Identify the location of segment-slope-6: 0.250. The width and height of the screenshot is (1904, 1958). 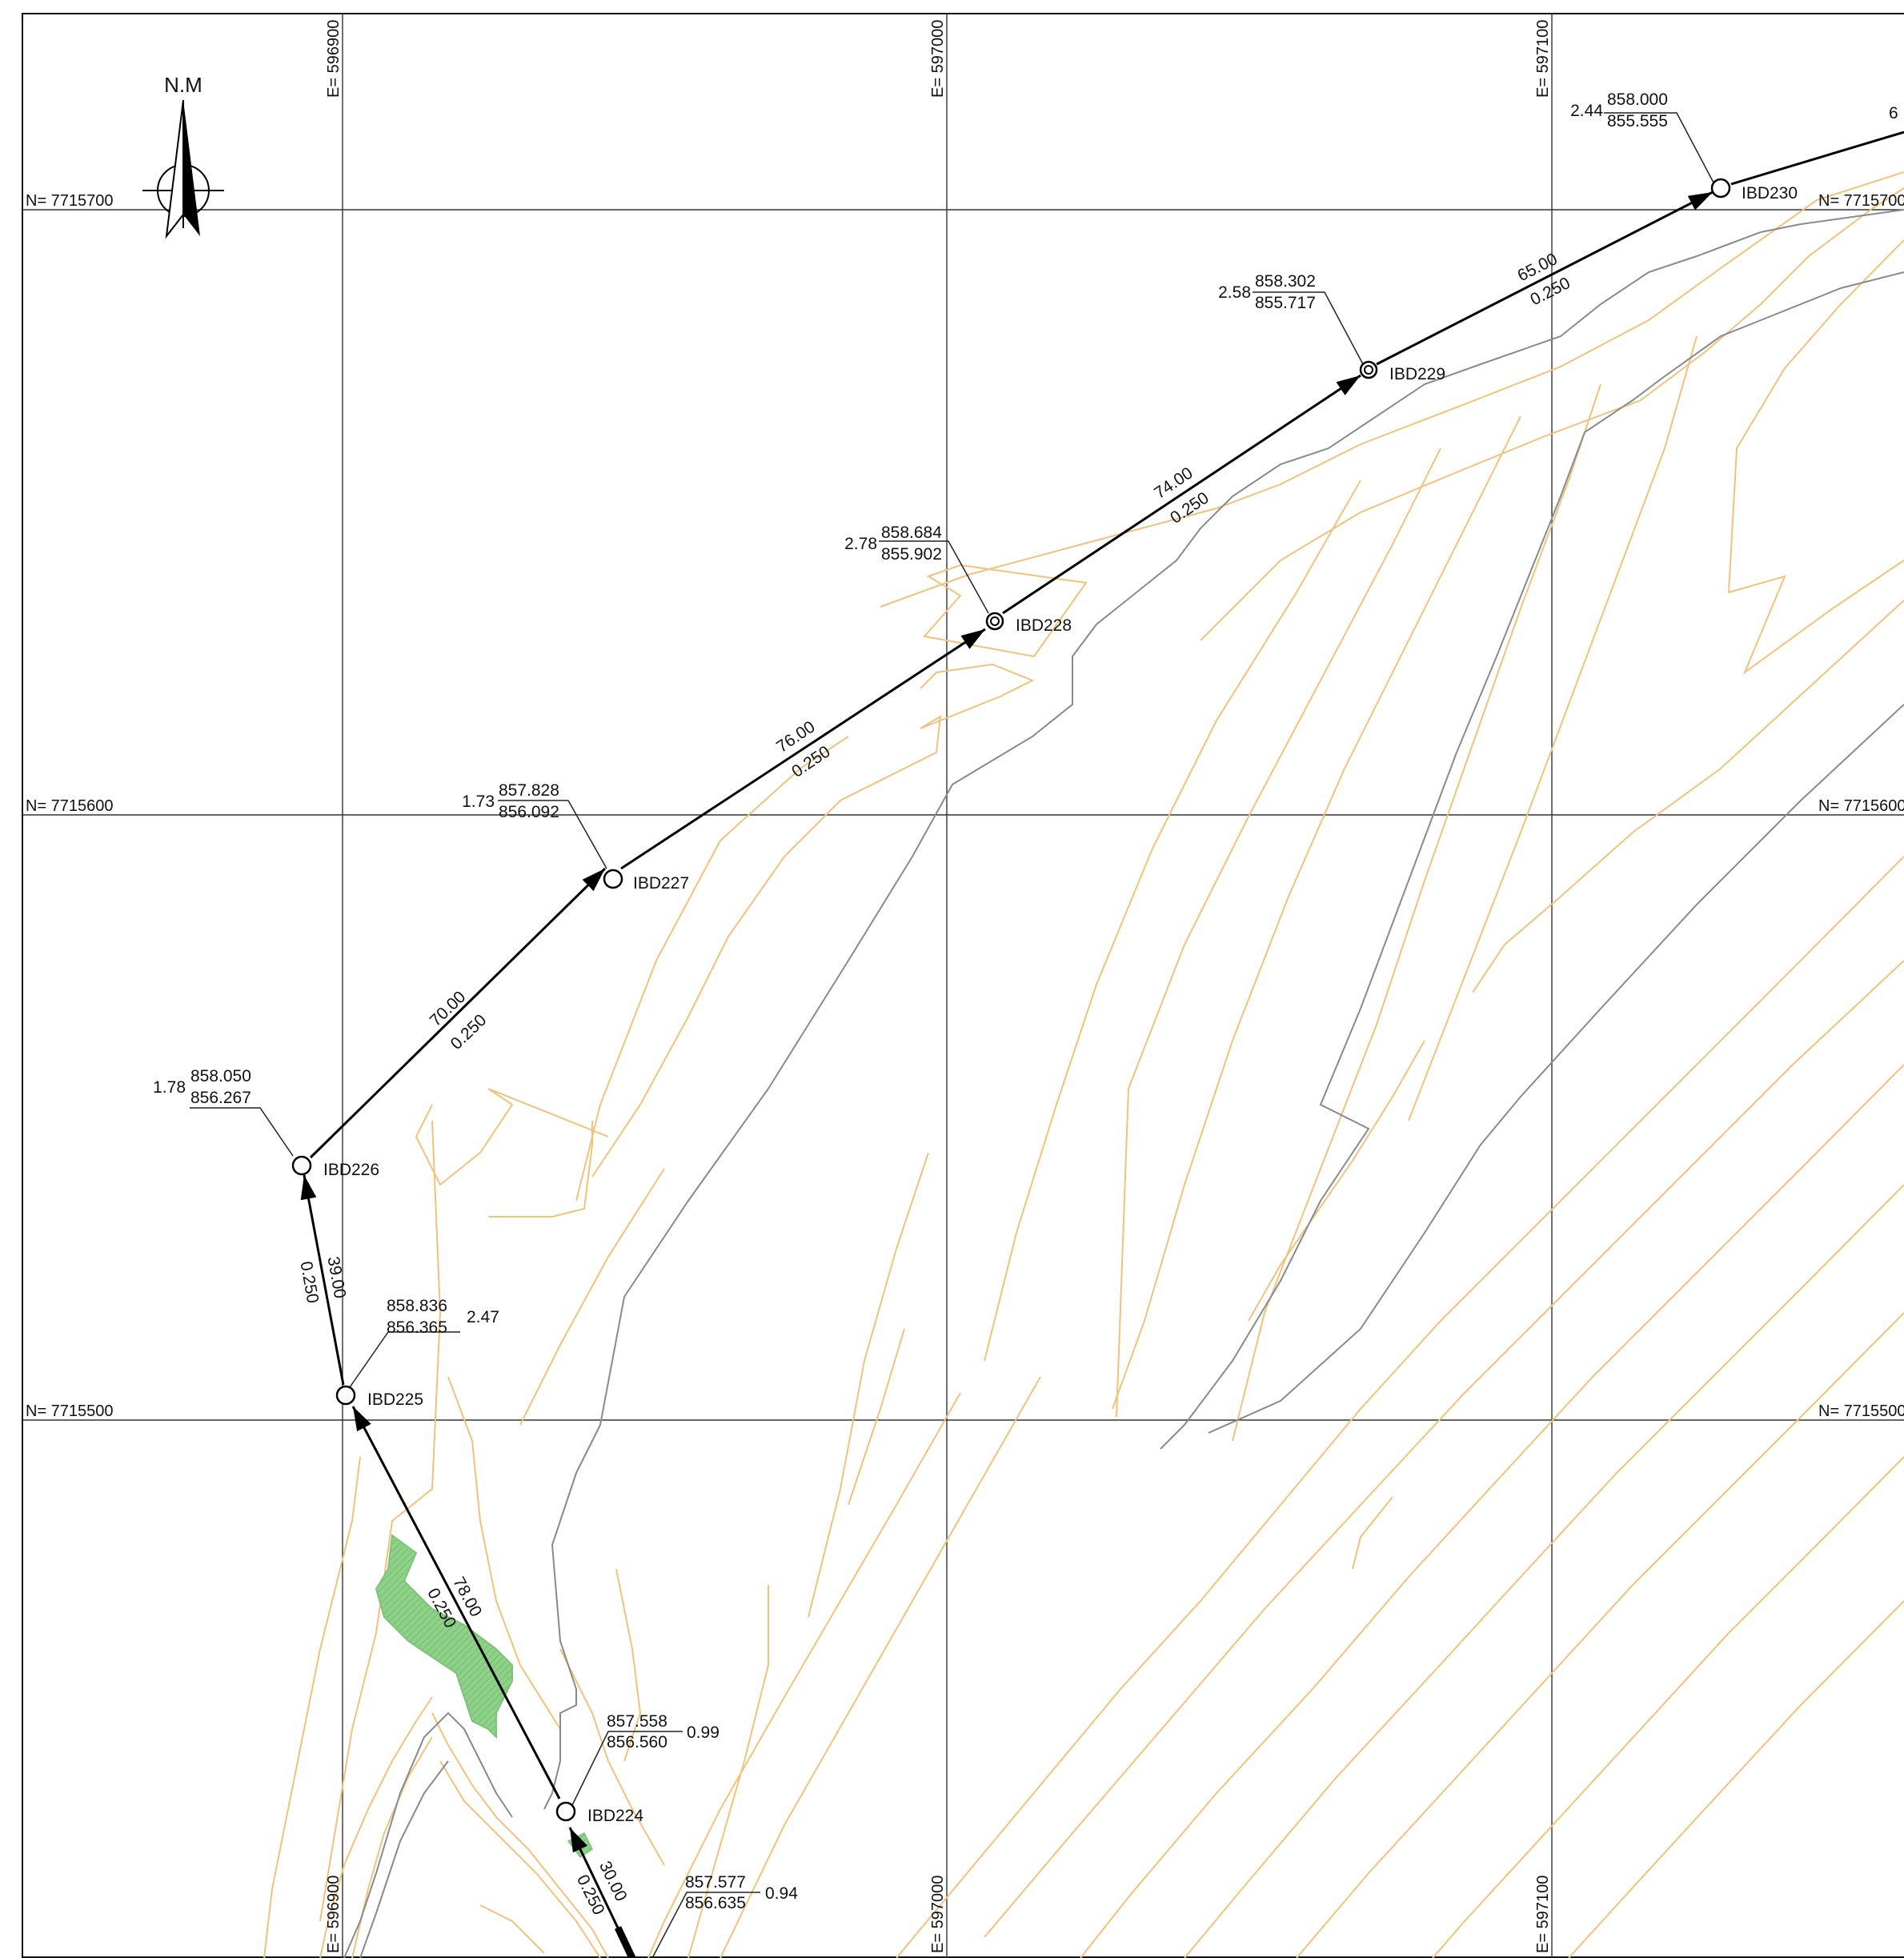
(1189, 508).